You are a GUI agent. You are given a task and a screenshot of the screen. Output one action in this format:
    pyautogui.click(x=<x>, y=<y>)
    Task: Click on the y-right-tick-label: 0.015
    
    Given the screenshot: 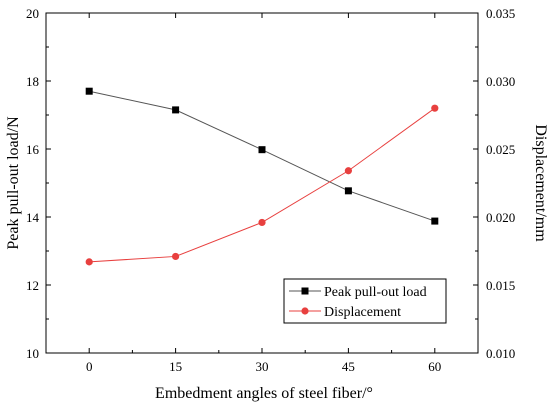 What is the action you would take?
    pyautogui.click(x=500, y=285)
    